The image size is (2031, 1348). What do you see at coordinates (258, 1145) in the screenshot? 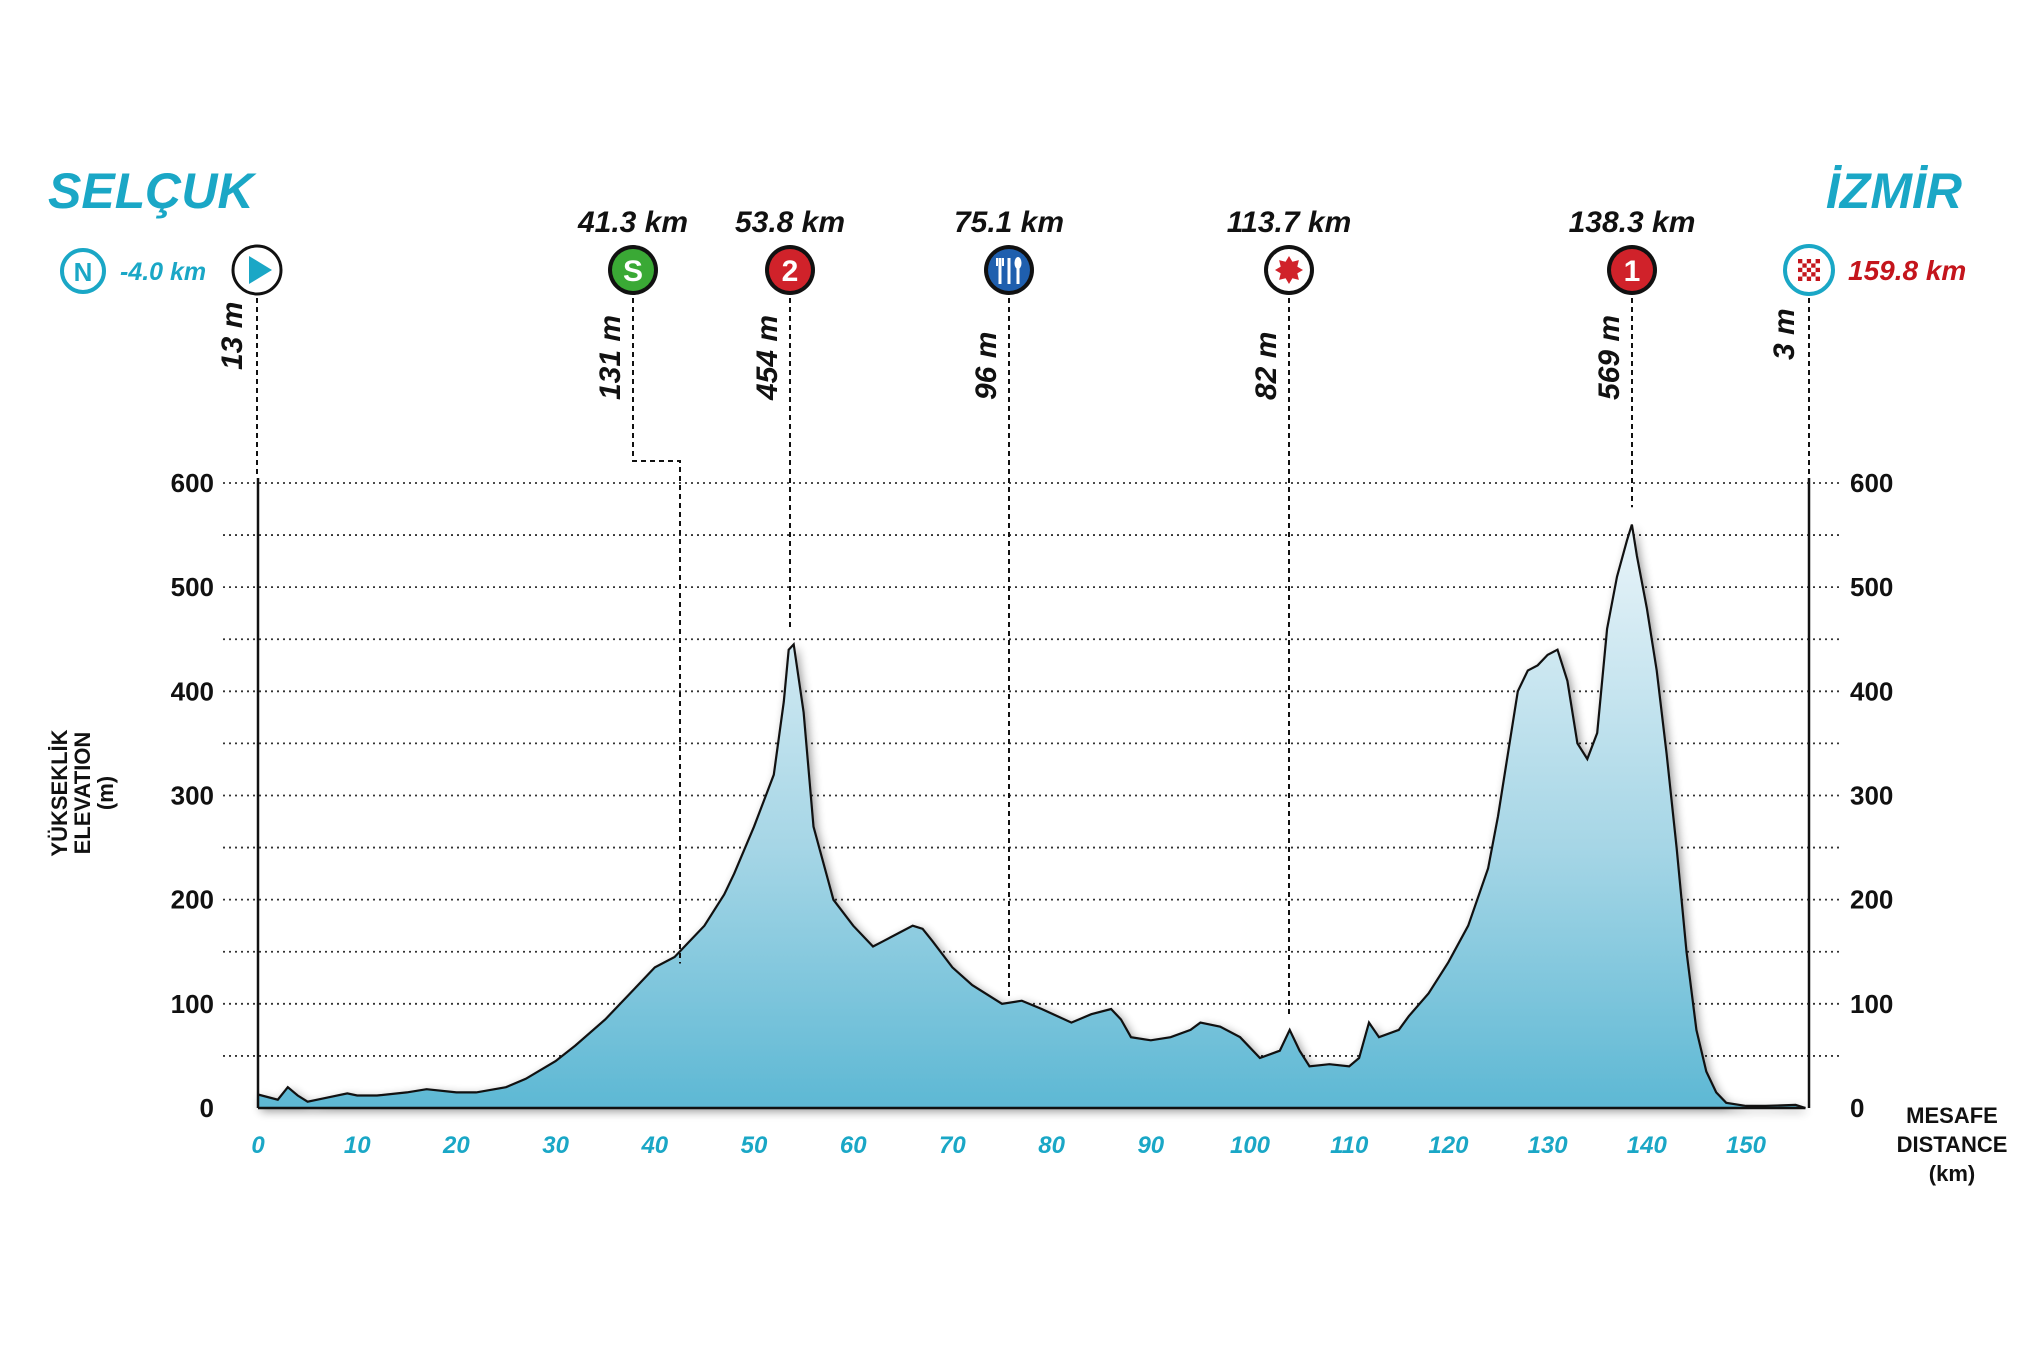
I see `x-tick-label: 0` at bounding box center [258, 1145].